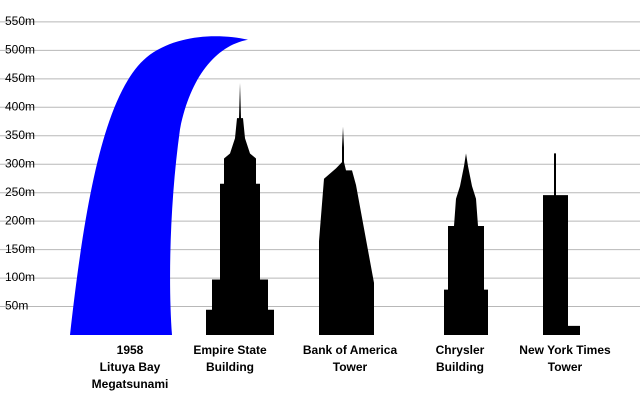 The height and width of the screenshot is (409, 640). What do you see at coordinates (20, 163) in the screenshot?
I see `y-tick-label: 300m` at bounding box center [20, 163].